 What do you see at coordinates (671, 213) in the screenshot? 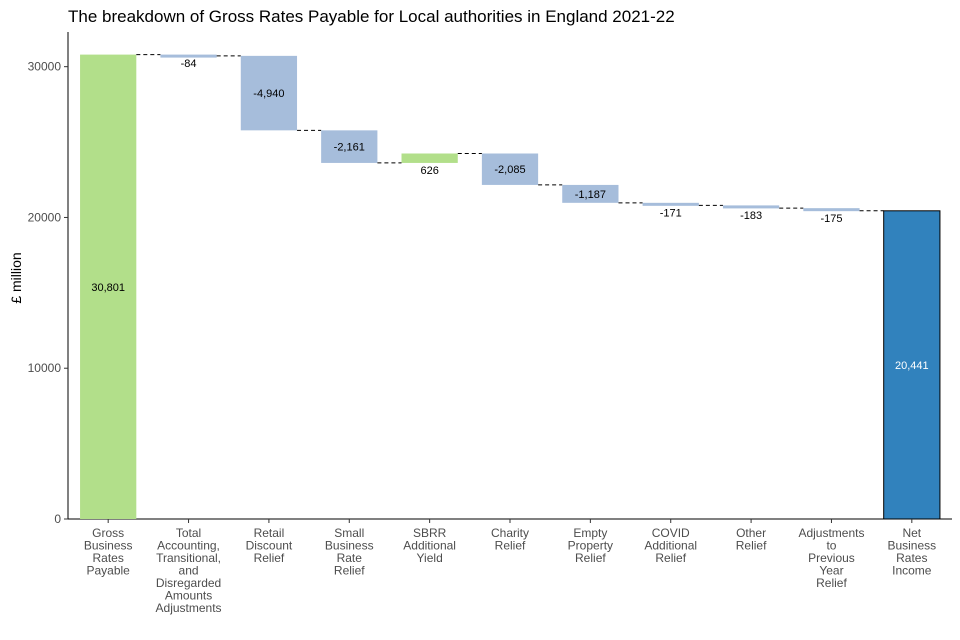
I see `data-label-7: -171` at bounding box center [671, 213].